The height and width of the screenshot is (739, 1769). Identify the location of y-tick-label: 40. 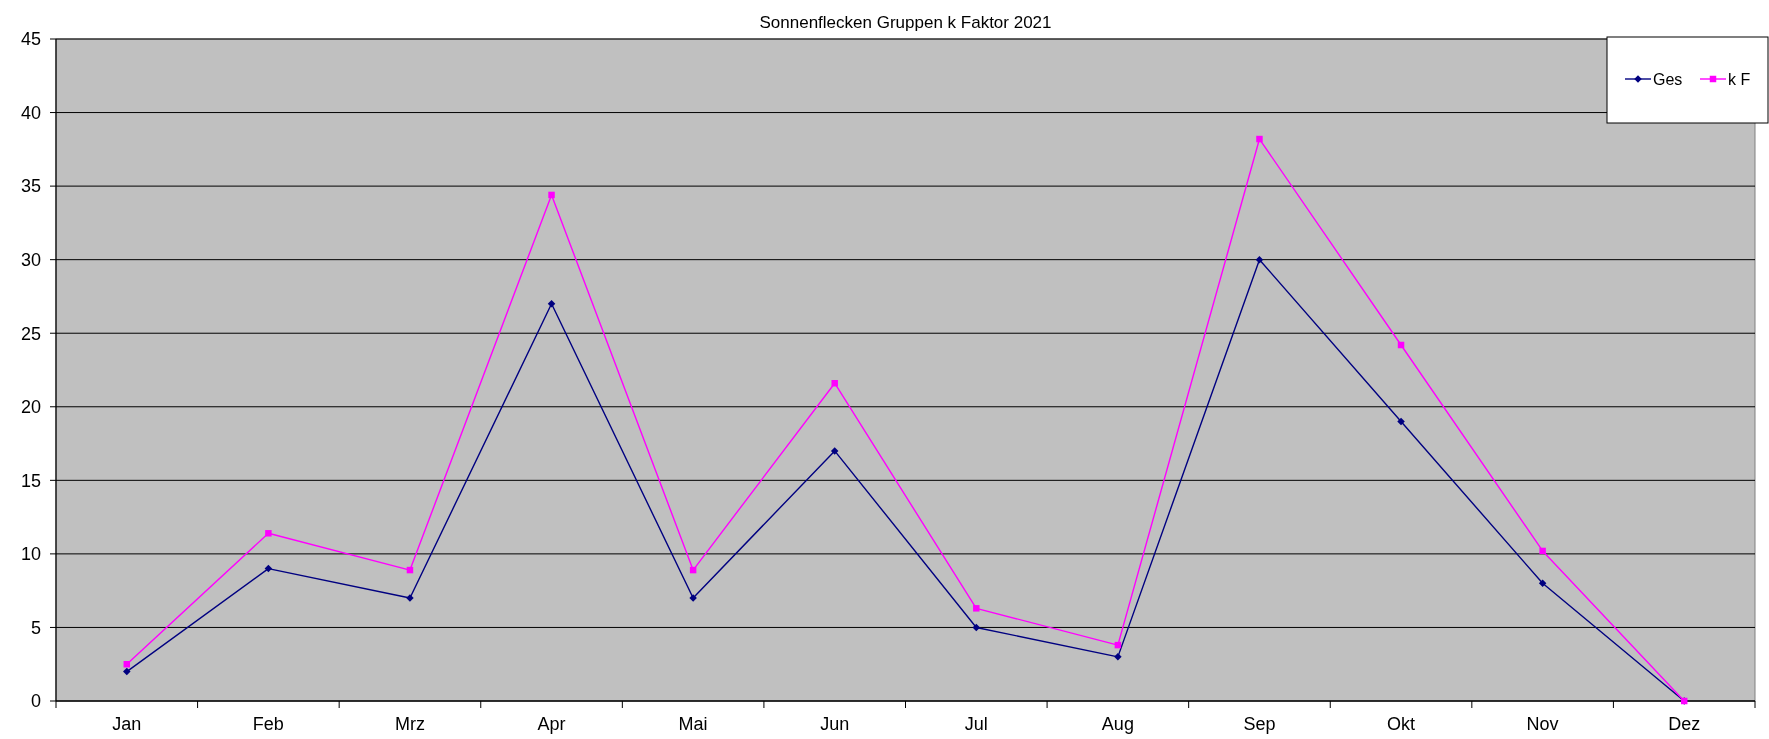
(30, 112).